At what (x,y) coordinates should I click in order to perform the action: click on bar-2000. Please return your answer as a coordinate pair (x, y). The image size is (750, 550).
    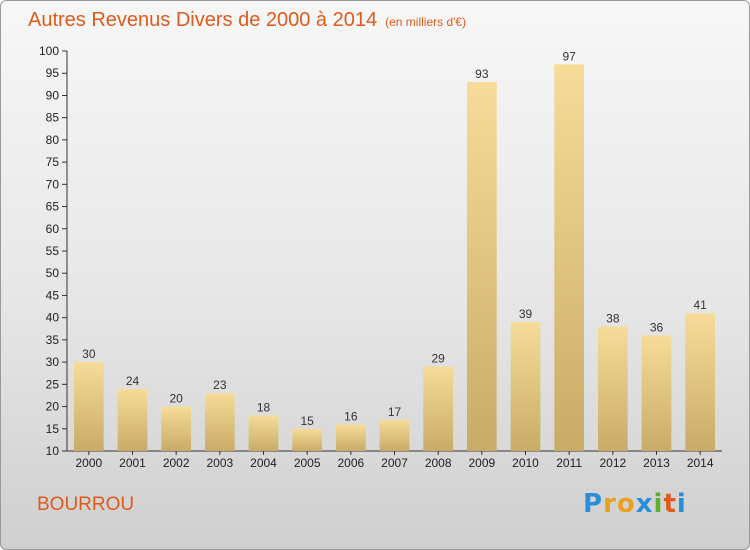
    Looking at the image, I should click on (88, 406).